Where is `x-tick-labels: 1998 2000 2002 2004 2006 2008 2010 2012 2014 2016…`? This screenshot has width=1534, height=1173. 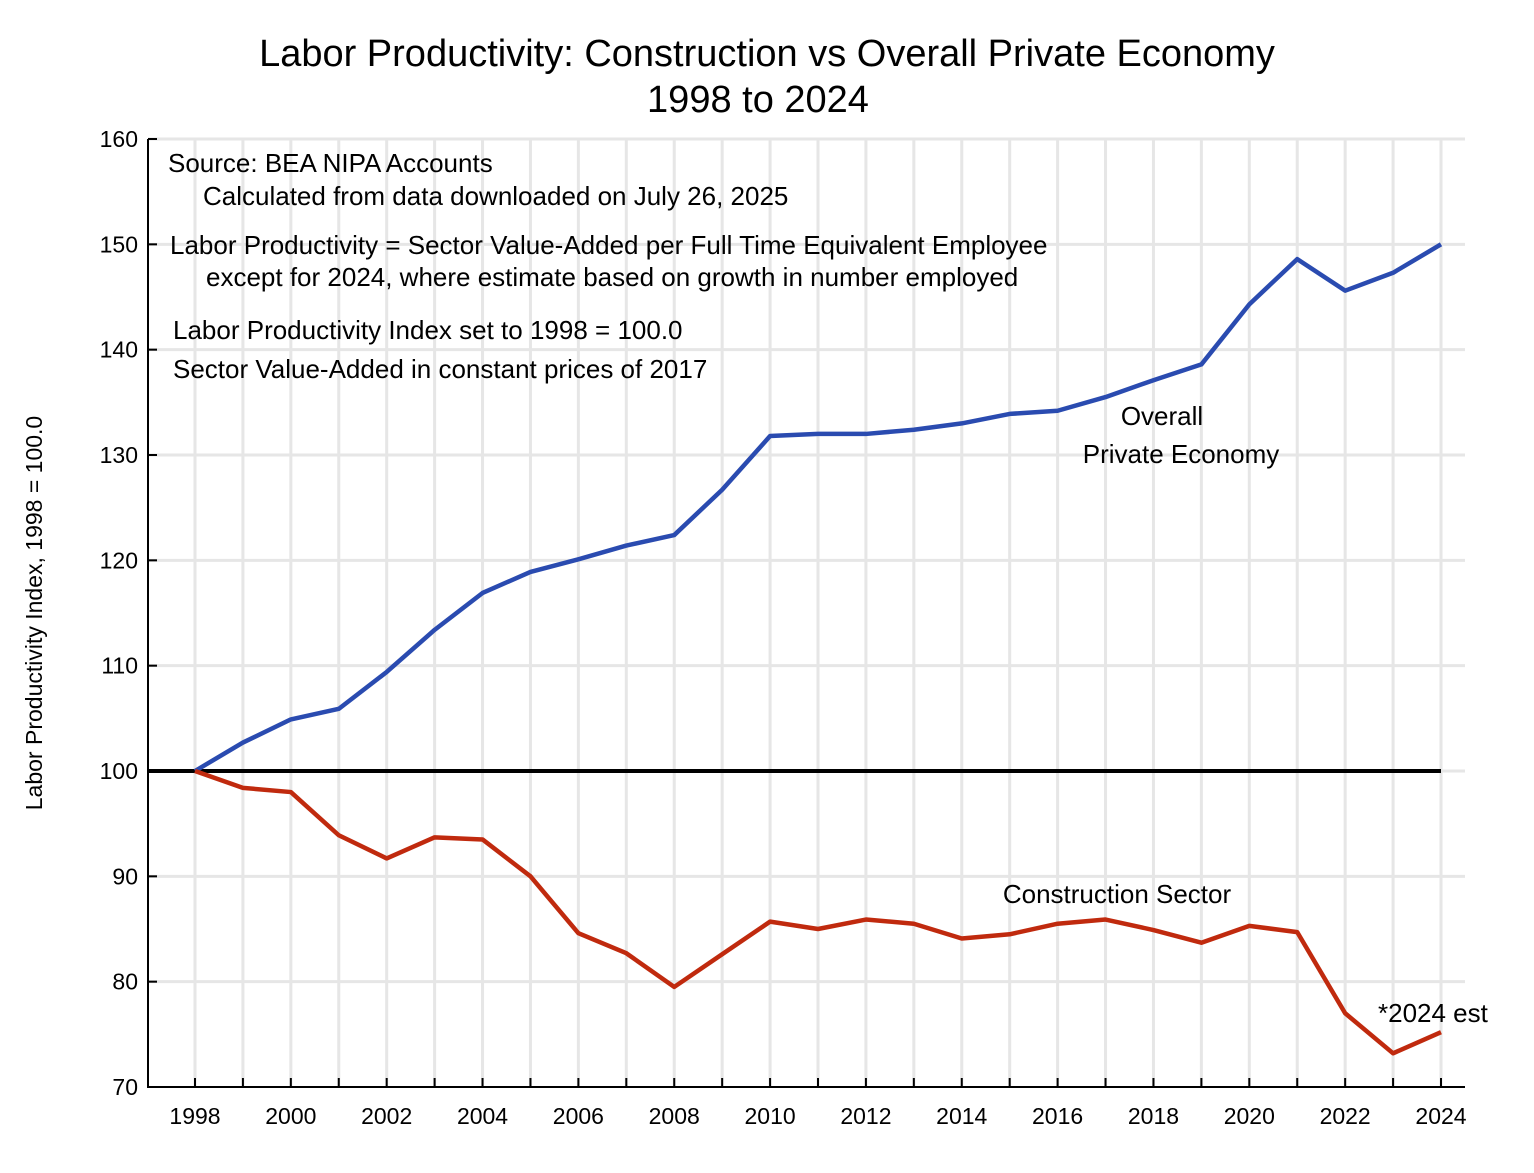
x-tick-labels: 1998 2000 2002 2004 2006 2008 2010 2012 2014 2016… is located at coordinates (817, 1116).